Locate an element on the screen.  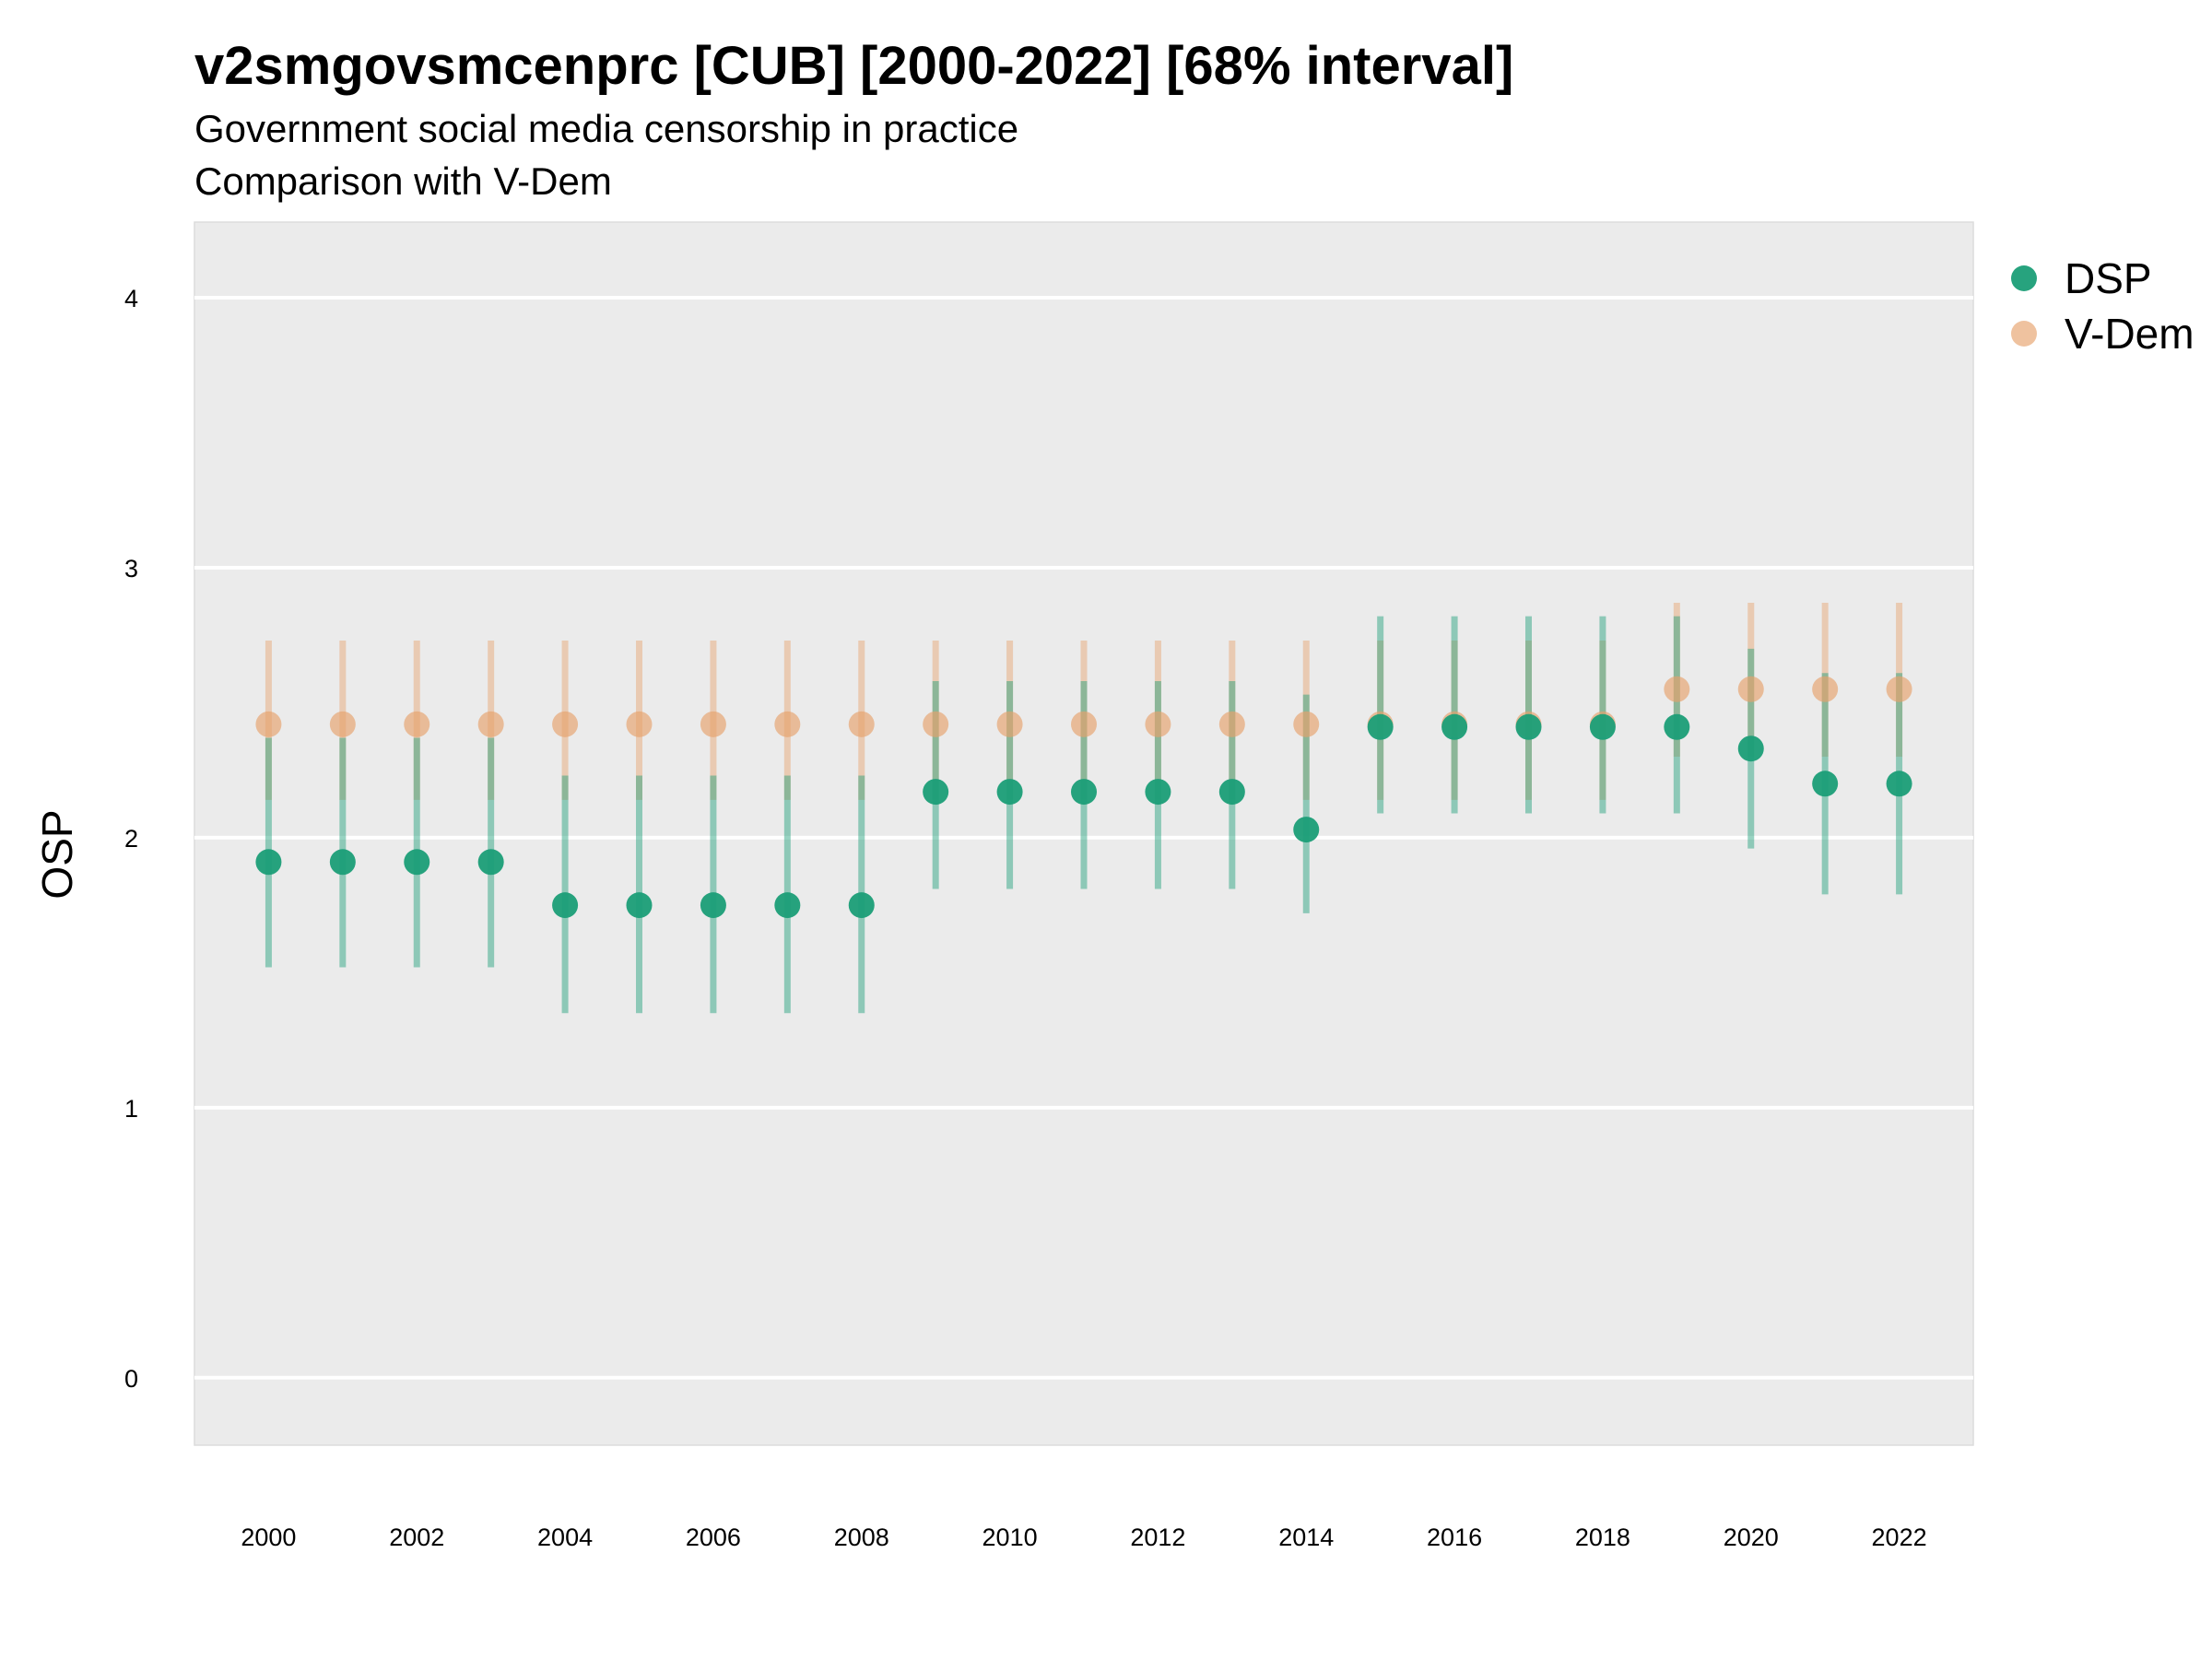
y-tick-label: 0 is located at coordinates (131, 1379).